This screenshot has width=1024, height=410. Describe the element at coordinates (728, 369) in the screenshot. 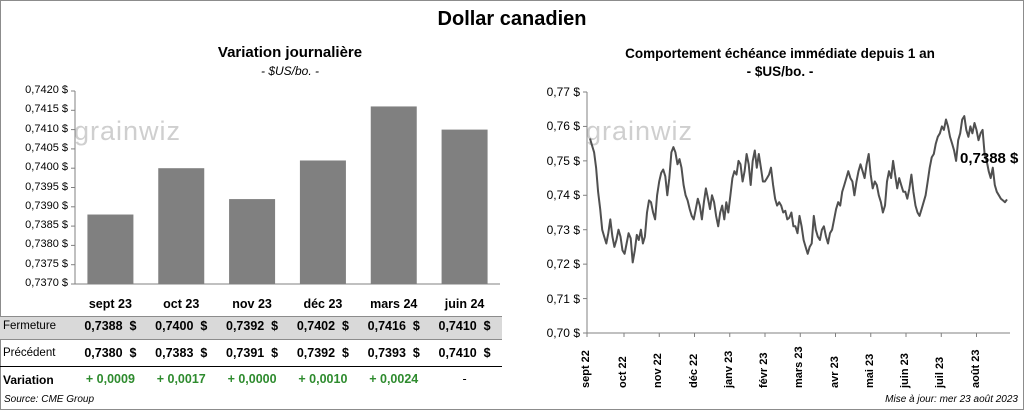

I see `right-x-tick-label: janv 23` at that location.